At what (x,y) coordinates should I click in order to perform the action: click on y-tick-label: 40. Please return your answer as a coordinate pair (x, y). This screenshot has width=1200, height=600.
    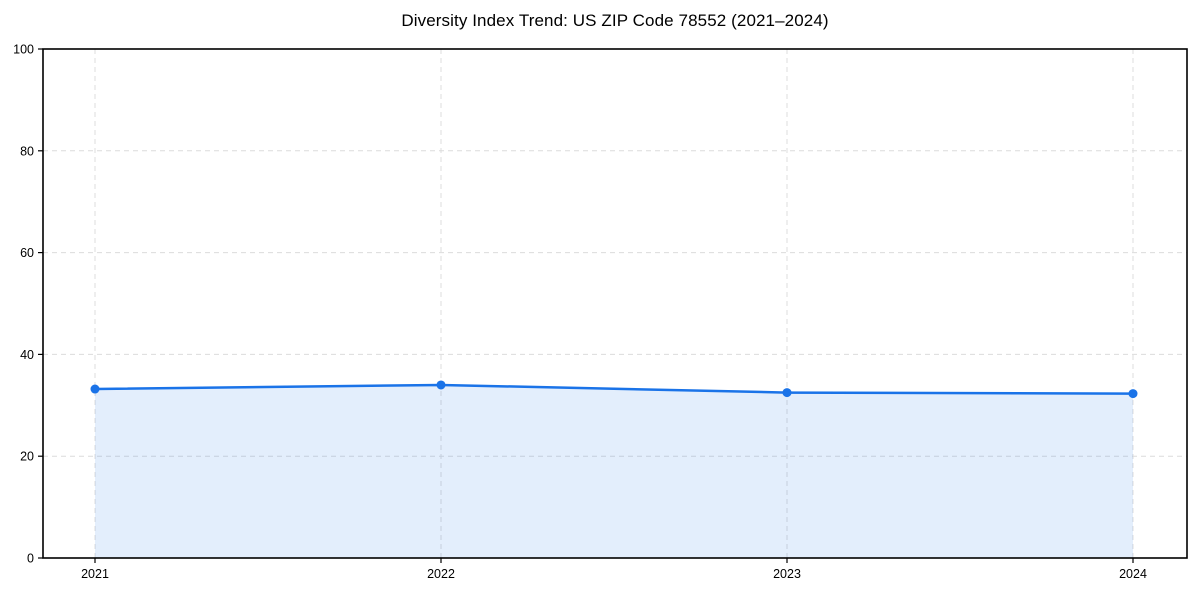
    Looking at the image, I should click on (27, 355).